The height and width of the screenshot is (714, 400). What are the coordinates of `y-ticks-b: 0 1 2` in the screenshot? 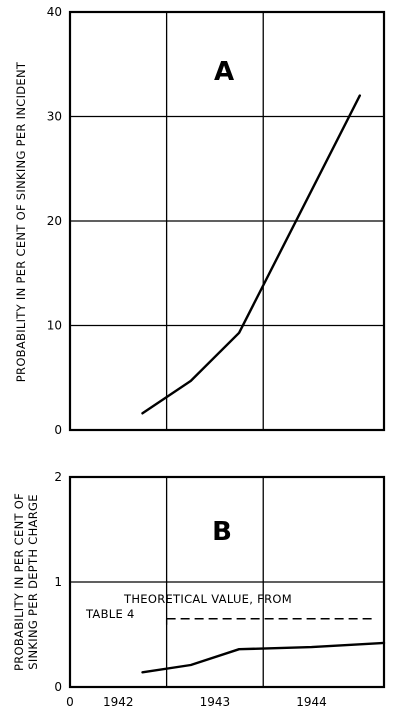 It's located at (58, 582).